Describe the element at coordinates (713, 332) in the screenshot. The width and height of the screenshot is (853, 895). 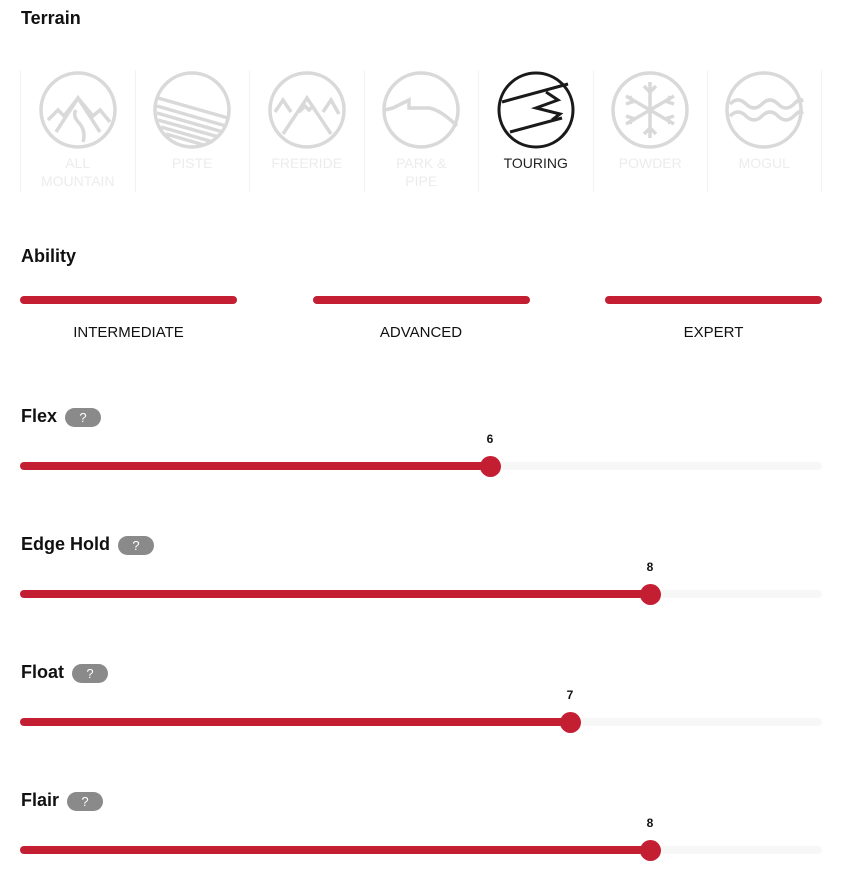
I see `ability-label: EXPERT` at that location.